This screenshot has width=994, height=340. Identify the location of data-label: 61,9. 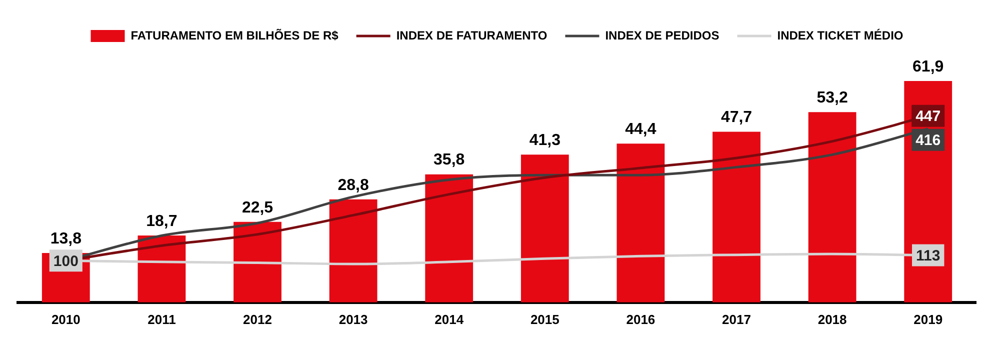
(928, 67).